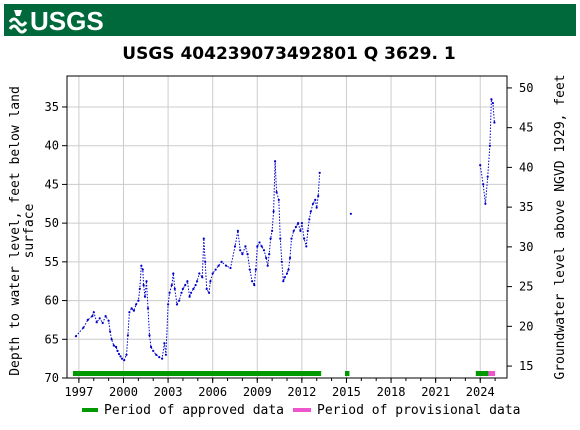 The width and height of the screenshot is (580, 430). Describe the element at coordinates (520, 227) in the screenshot. I see `y-axis-right-ticks: 15 20 25 30 35 40 45 50` at that location.